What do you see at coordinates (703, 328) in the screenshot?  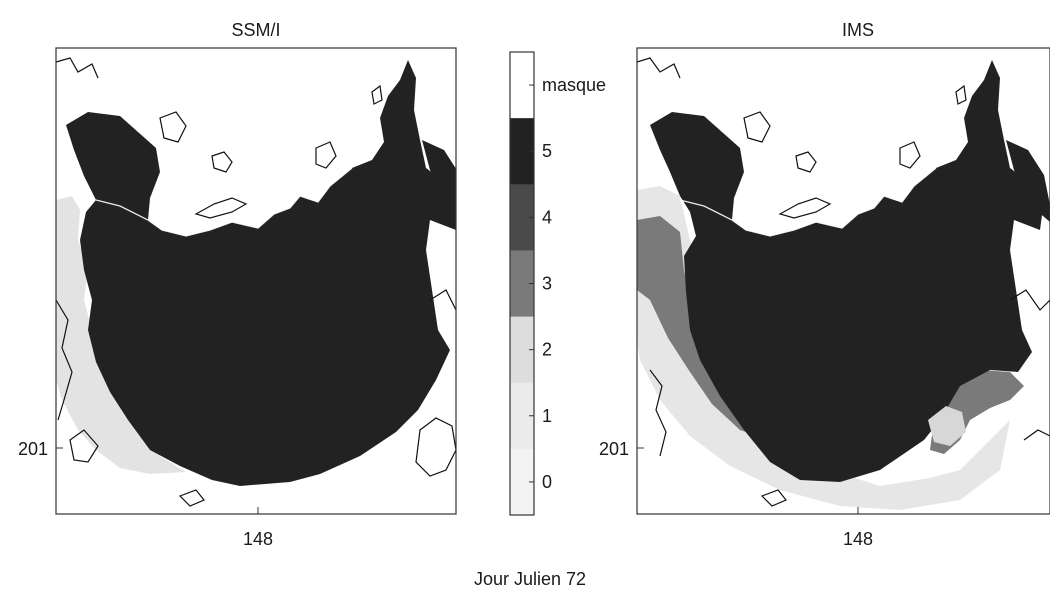 I see `mid-ice-region` at bounding box center [703, 328].